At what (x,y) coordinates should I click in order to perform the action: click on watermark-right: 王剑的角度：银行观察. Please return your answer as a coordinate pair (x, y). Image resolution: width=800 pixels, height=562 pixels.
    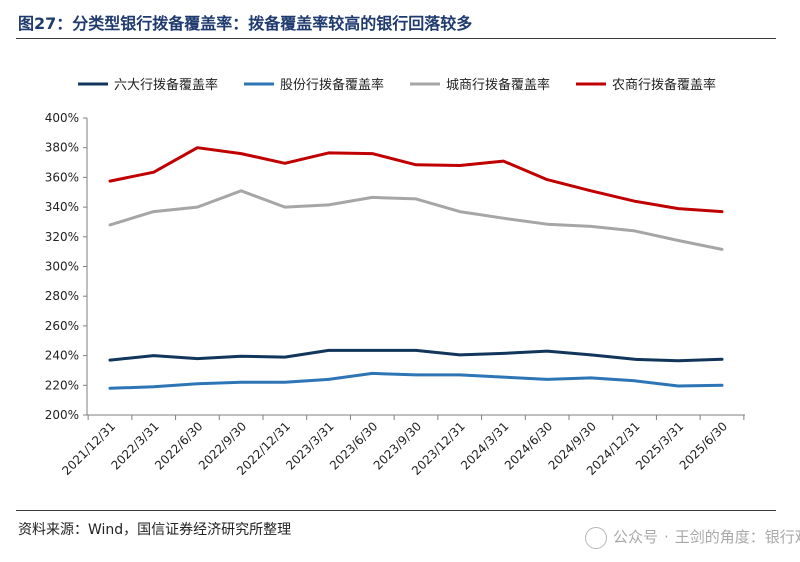
    Looking at the image, I should click on (737, 537).